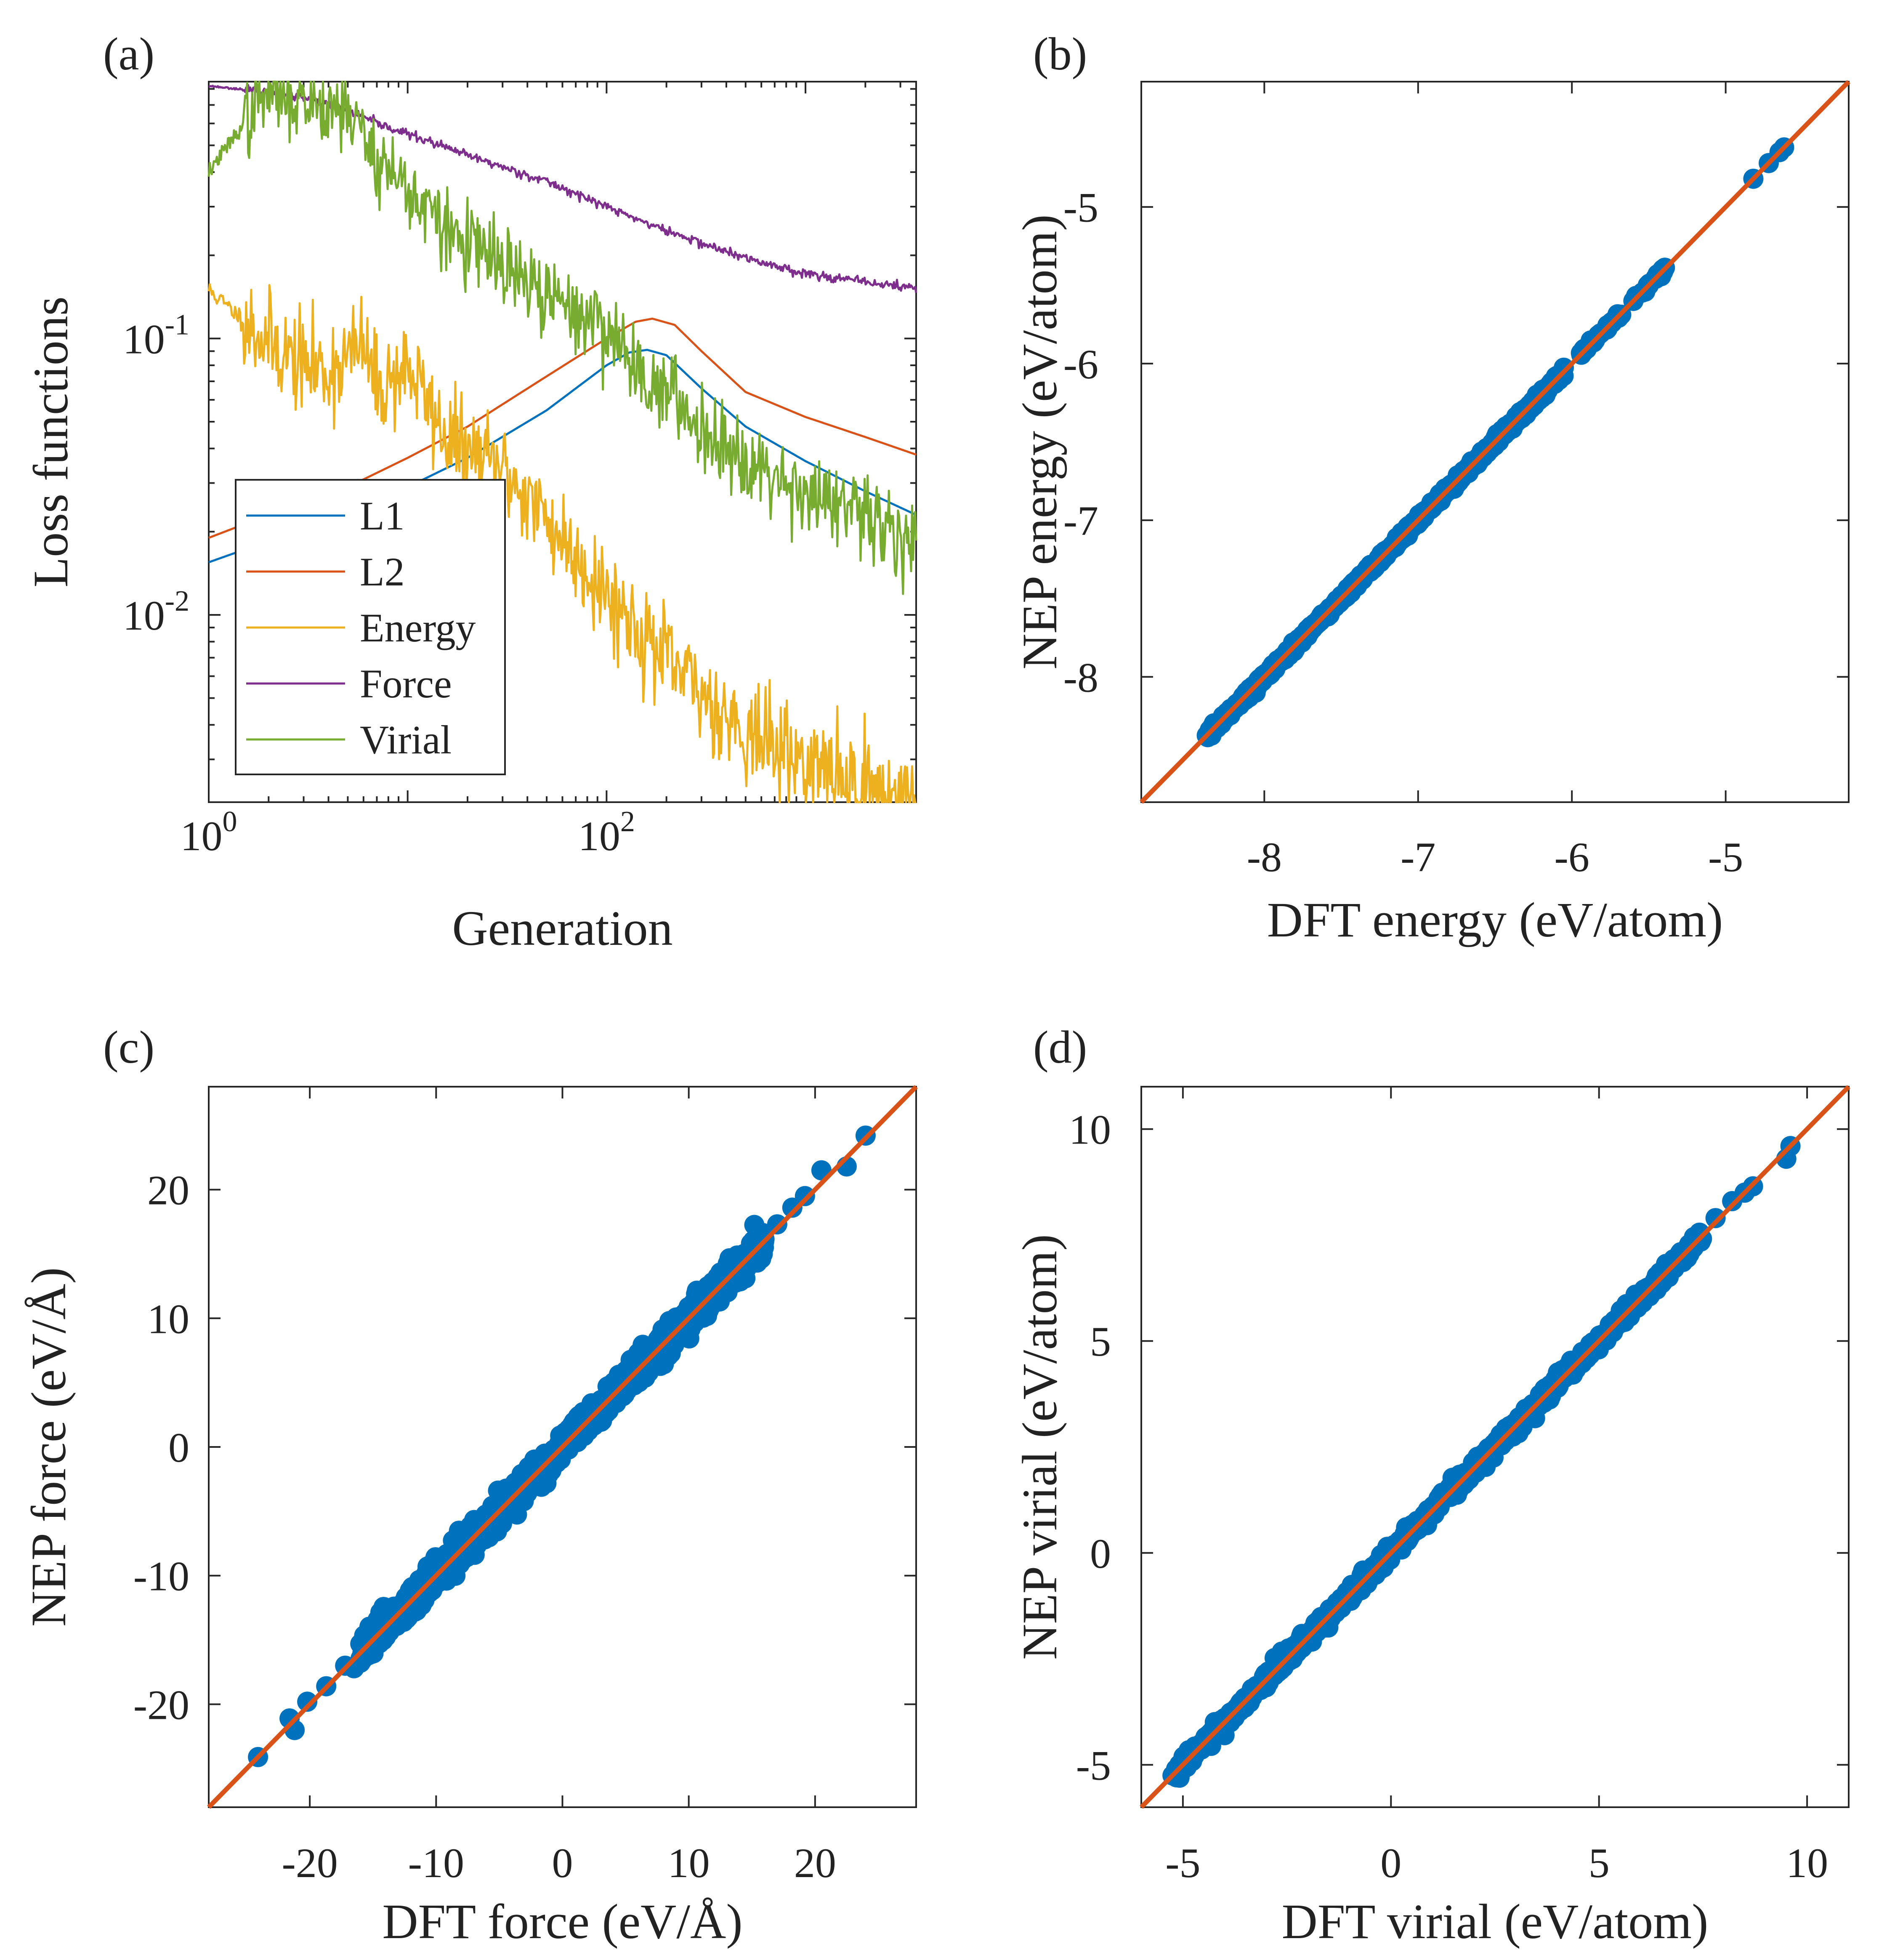 Image resolution: width=1879 pixels, height=1960 pixels. I want to click on x-tick-label: 20, so click(815, 1863).